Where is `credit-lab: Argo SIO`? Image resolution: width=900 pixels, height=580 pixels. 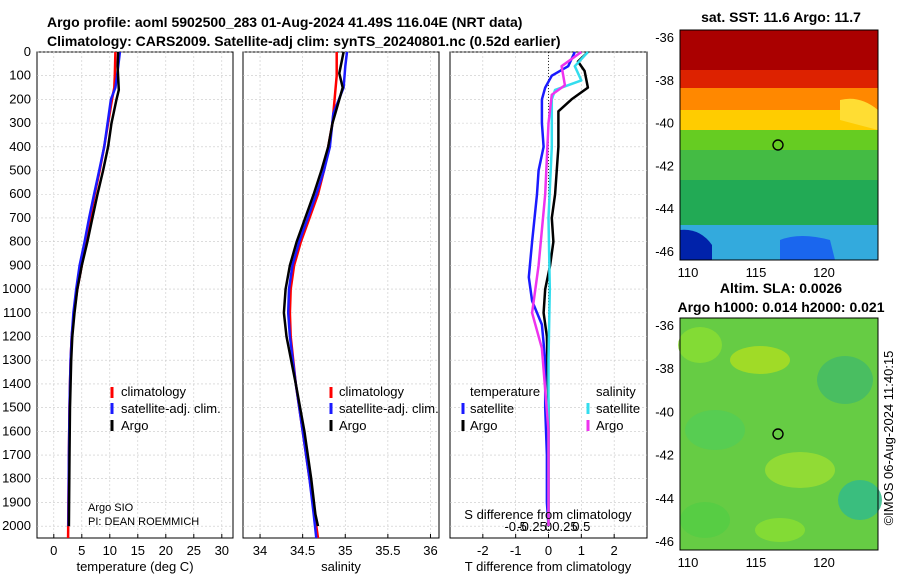
credit-lab: Argo SIO is located at coordinates (111, 508).